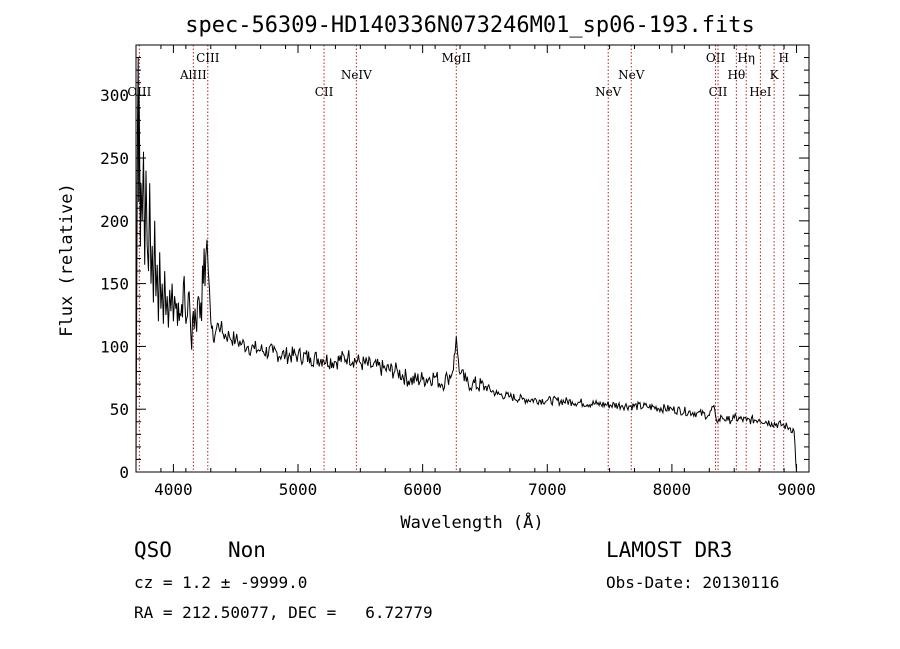 This screenshot has width=900, height=649. Describe the element at coordinates (547, 489) in the screenshot. I see `x-tick-label: 7000` at that location.